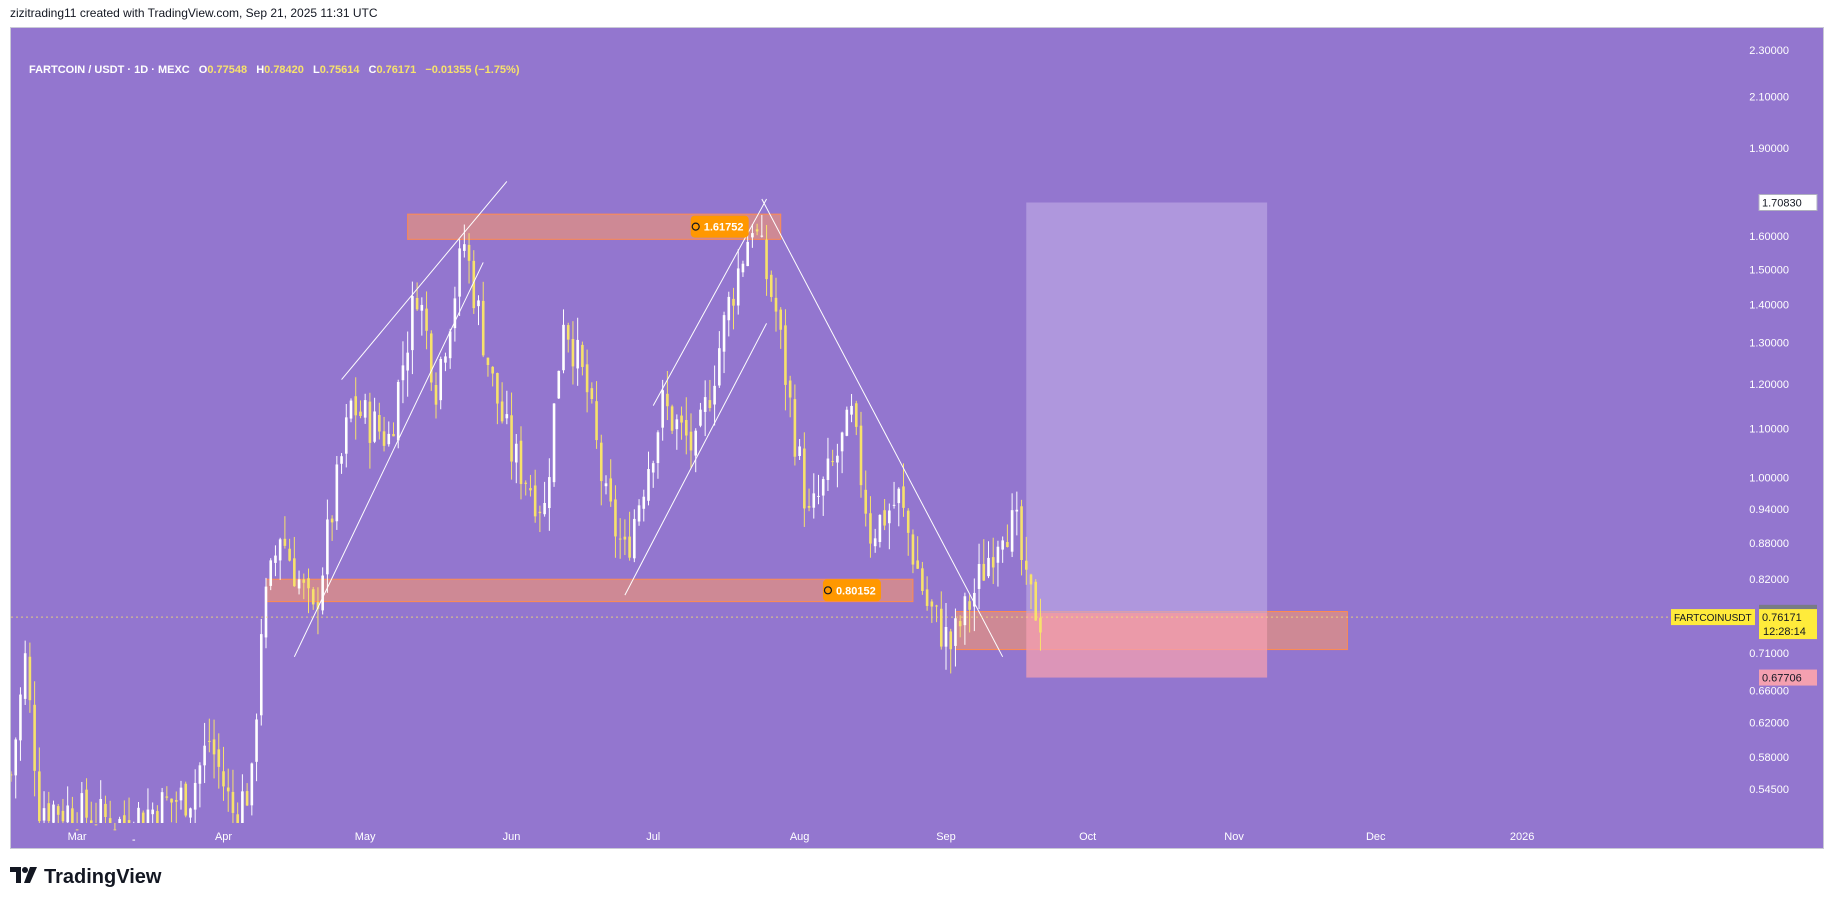 This screenshot has width=1835, height=909. What do you see at coordinates (1784, 632) in the screenshot?
I see `countdown-text: 12:28:14` at bounding box center [1784, 632].